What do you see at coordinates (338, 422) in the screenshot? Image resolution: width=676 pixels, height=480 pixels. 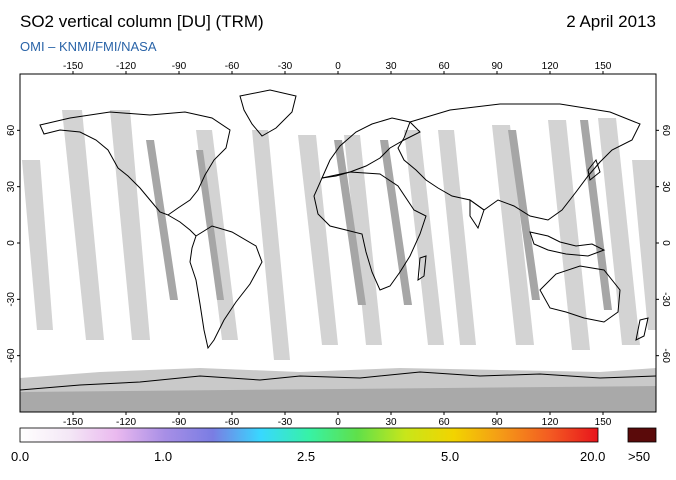 I see `lon-tick-label-bottom: 0` at bounding box center [338, 422].